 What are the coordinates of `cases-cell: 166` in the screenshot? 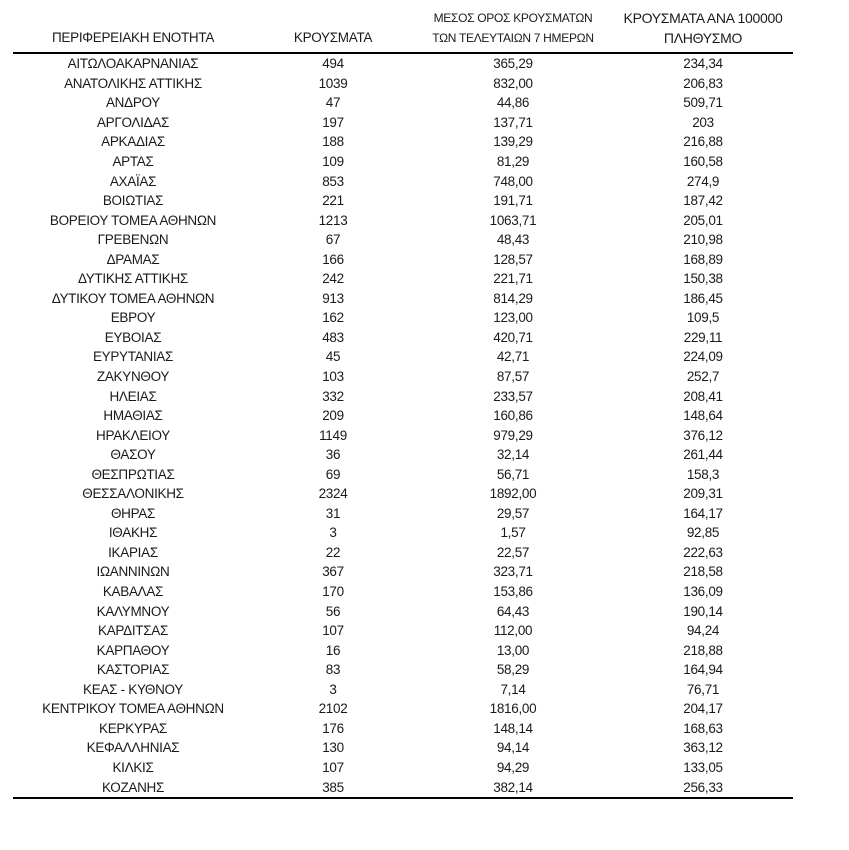 It's located at (333, 259).